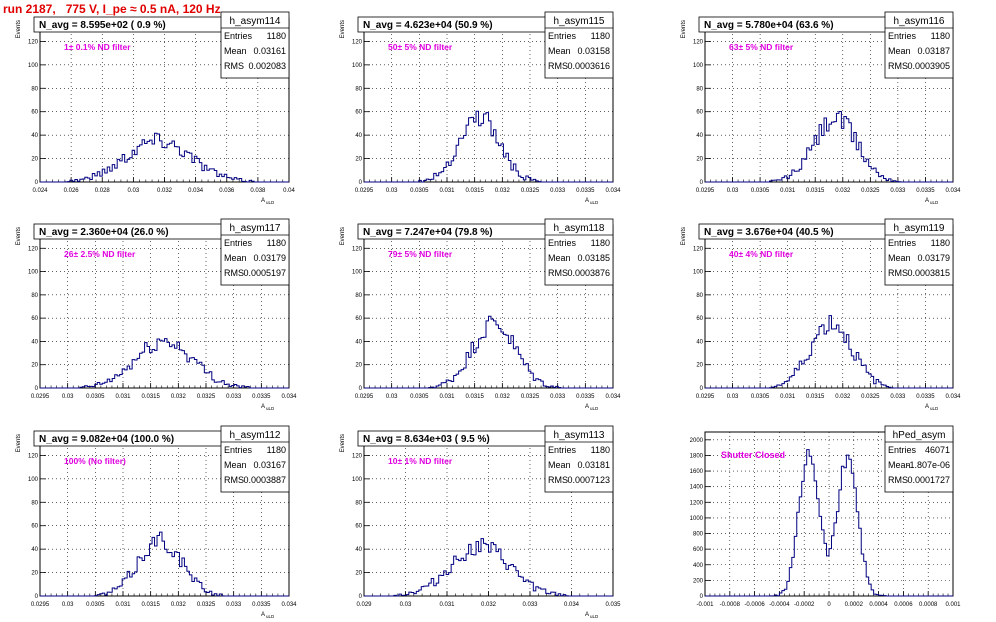 Image resolution: width=996 pixels, height=622 pixels. I want to click on x-tick-label: 0.0006, so click(903, 605).